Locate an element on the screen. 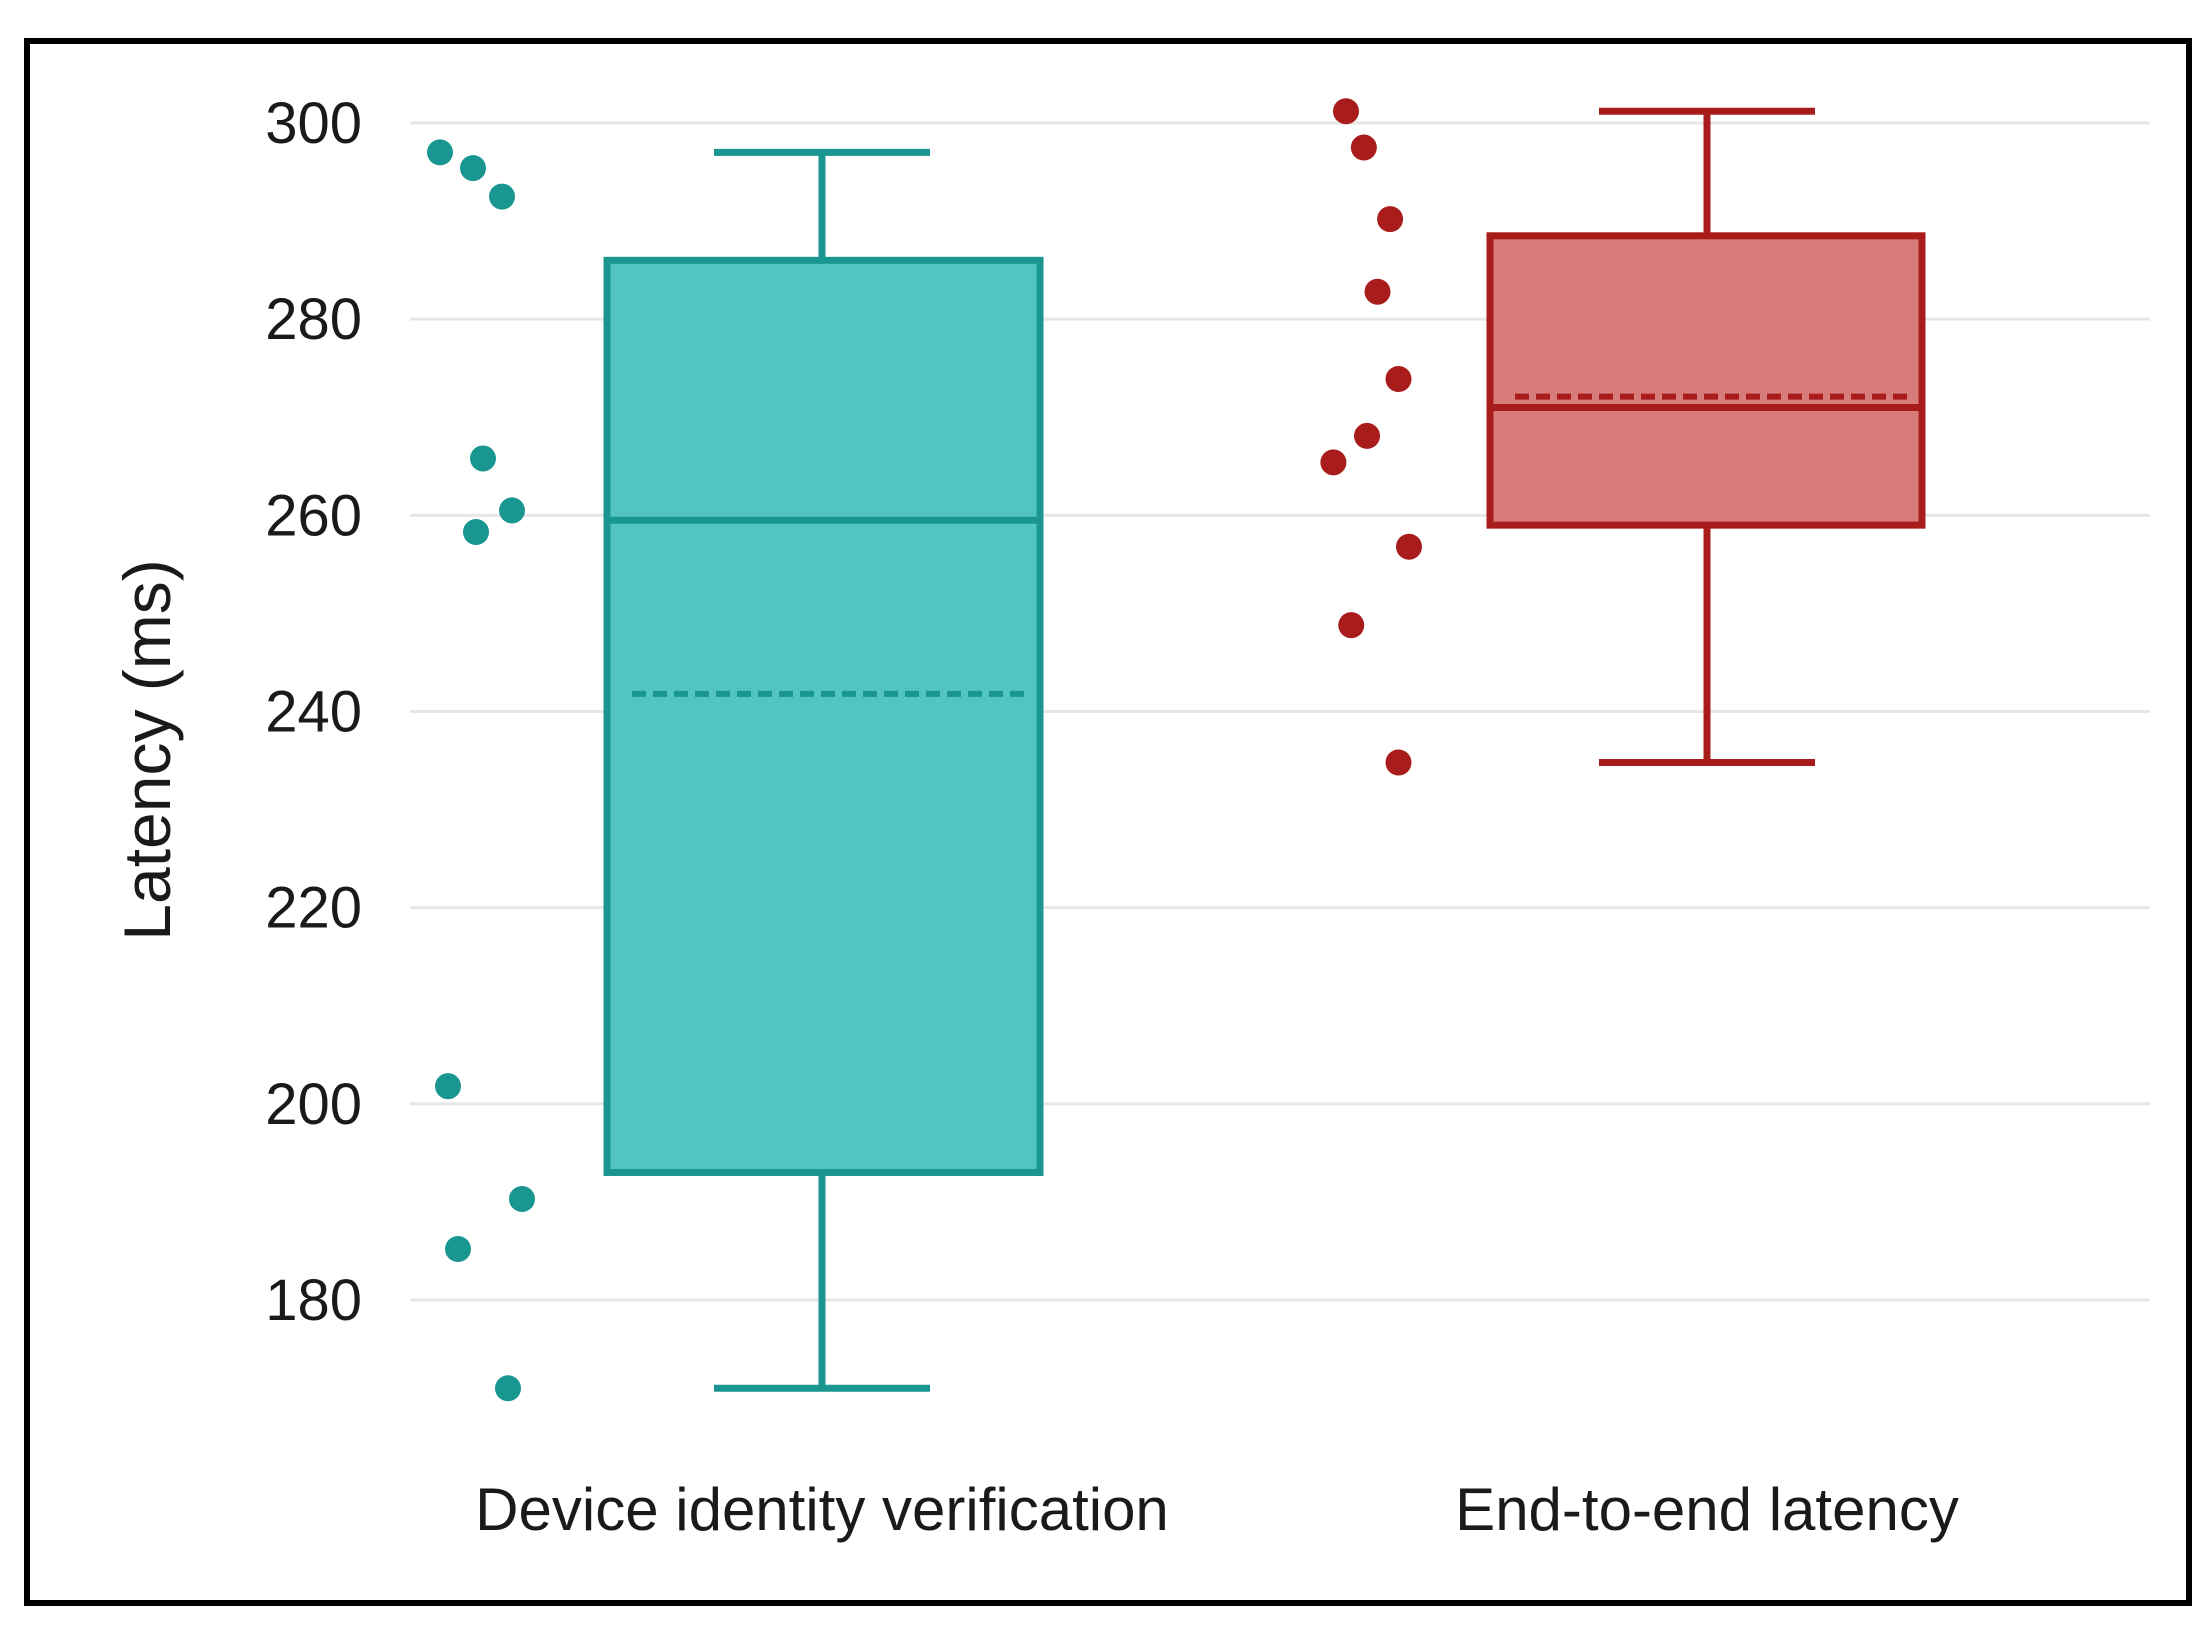 This screenshot has height=1630, width=2212. y-axis-title: Latency (ms) is located at coordinates (147, 749).